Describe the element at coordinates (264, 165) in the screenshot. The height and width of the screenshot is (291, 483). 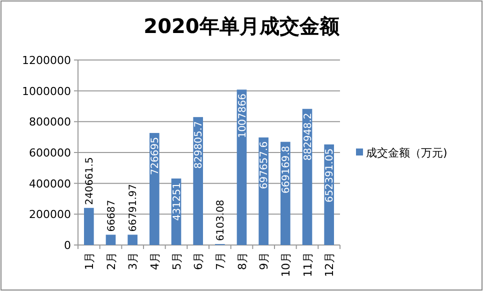
I see `data-label: 697657.6` at that location.